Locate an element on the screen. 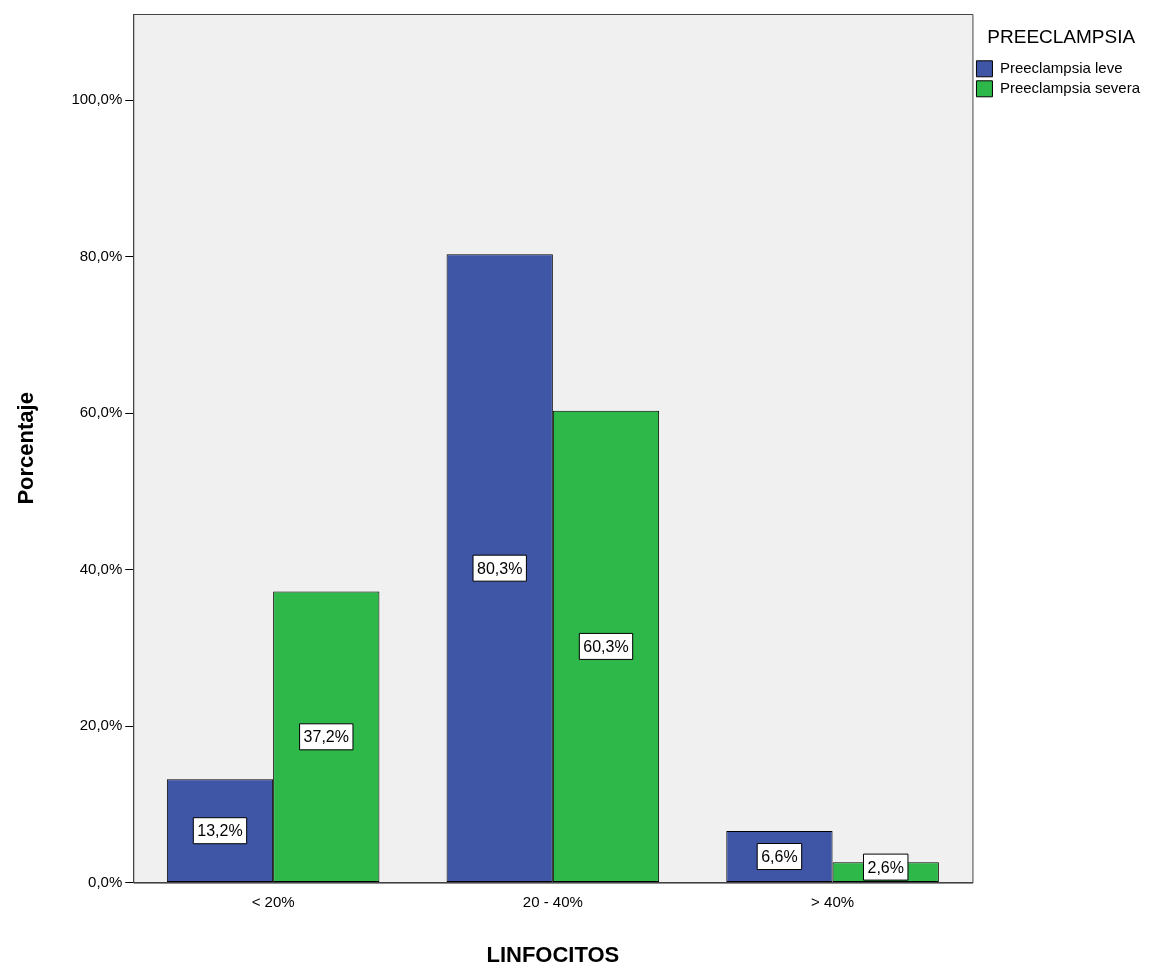 This screenshot has width=1155, height=978. data-label: 6,6% is located at coordinates (779, 856).